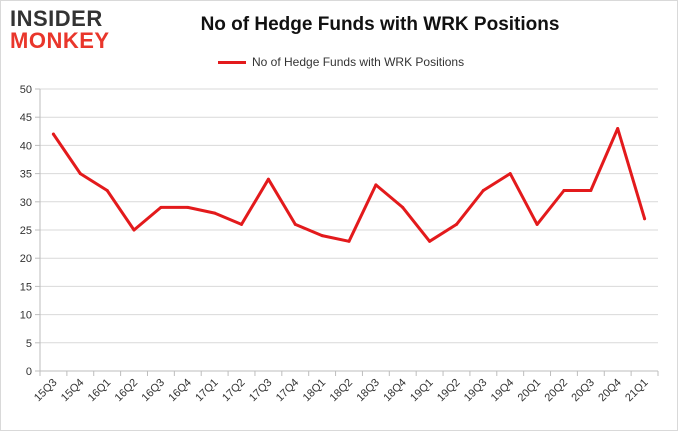 This screenshot has width=678, height=431. What do you see at coordinates (56, 18) in the screenshot?
I see `logo-line-1: INSIDER` at bounding box center [56, 18].